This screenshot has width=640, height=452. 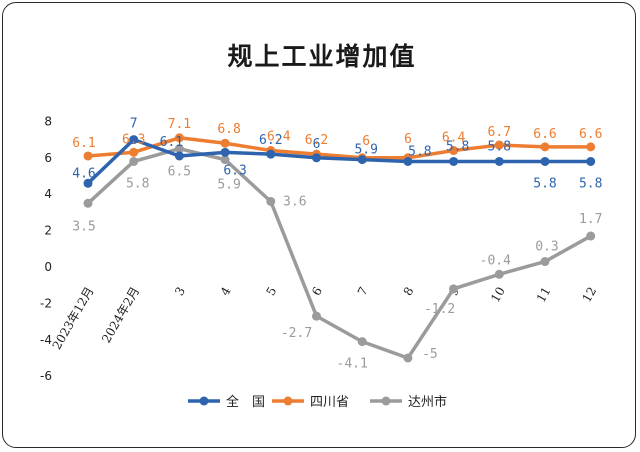 What do you see at coordinates (495, 260) in the screenshot?
I see `data-label: -0.4` at bounding box center [495, 260].